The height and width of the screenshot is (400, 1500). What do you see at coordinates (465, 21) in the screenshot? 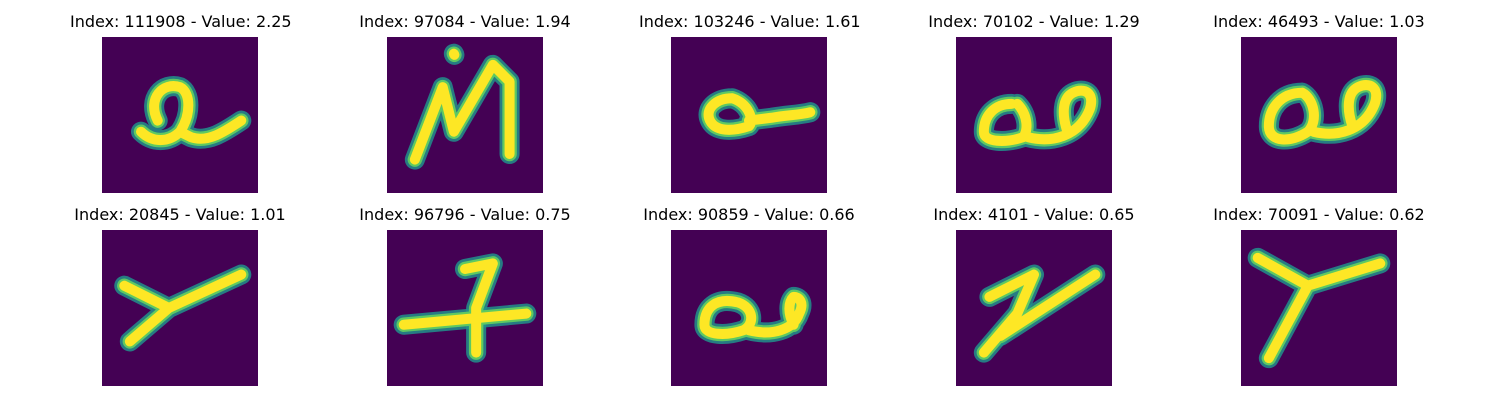
I see `panel-title: Index: 97084 - Value: 1.94` at bounding box center [465, 21].